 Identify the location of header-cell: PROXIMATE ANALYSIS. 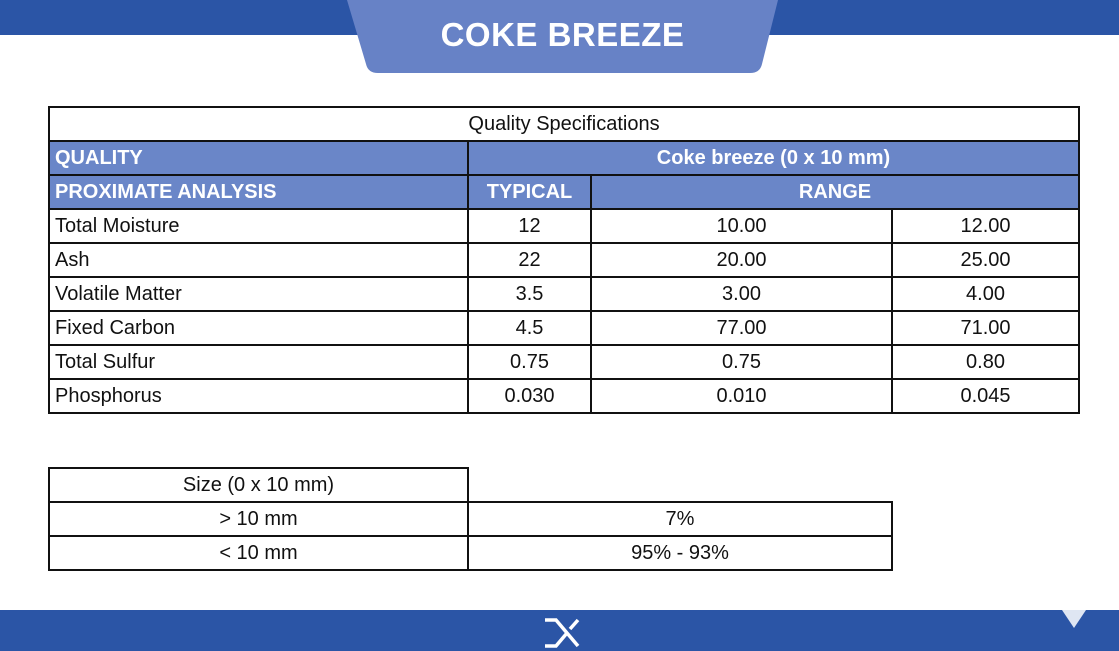
(258, 192).